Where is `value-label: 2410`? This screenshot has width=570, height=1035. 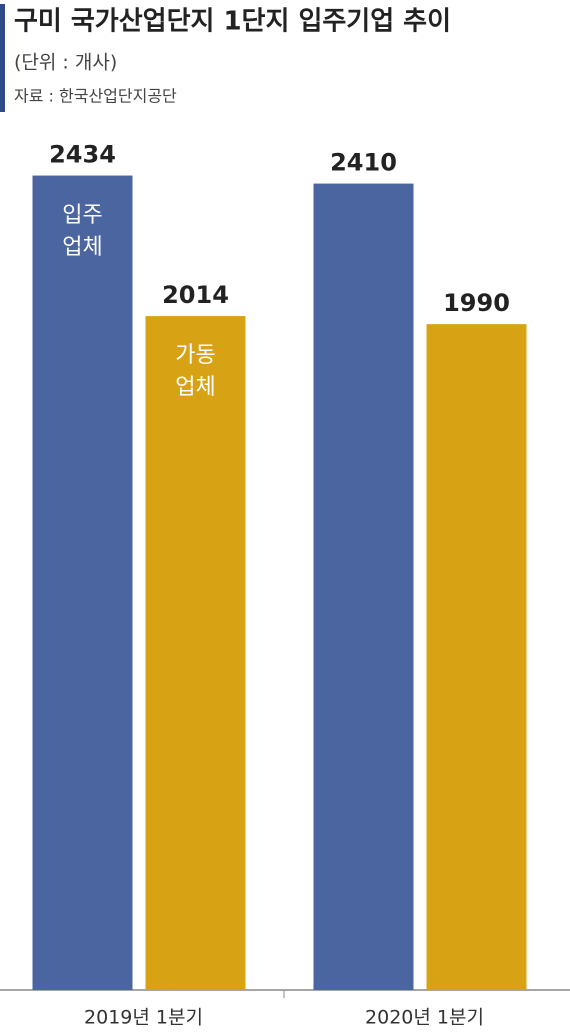
value-label: 2410 is located at coordinates (363, 163).